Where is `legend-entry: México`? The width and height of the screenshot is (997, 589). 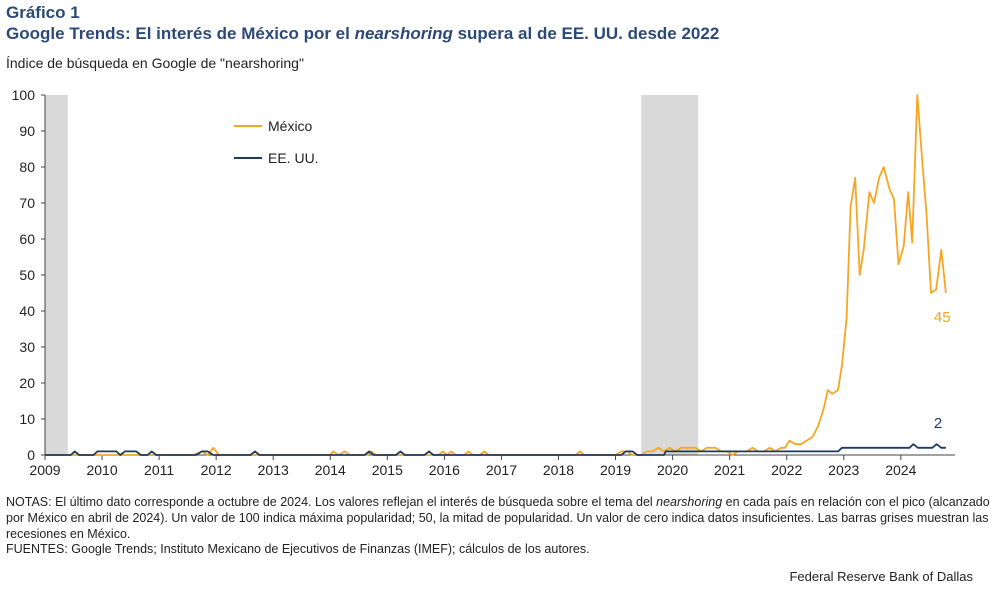
legend-entry: México is located at coordinates (290, 126).